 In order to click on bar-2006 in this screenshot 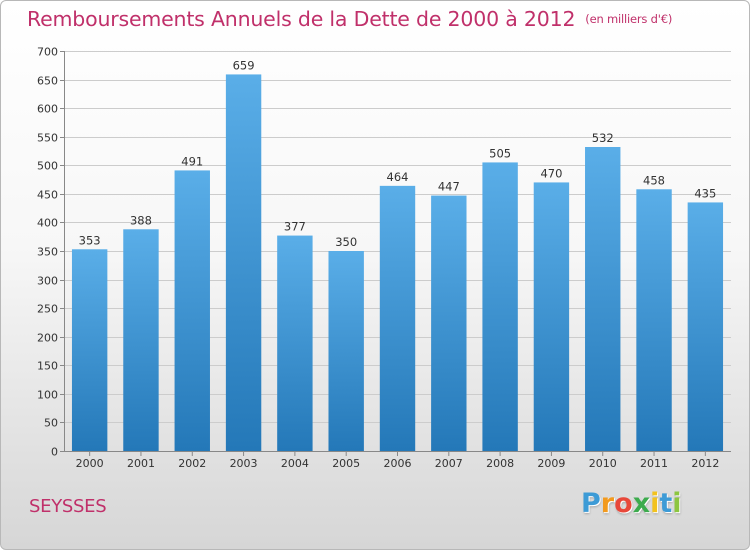, I will do `click(397, 318)`.